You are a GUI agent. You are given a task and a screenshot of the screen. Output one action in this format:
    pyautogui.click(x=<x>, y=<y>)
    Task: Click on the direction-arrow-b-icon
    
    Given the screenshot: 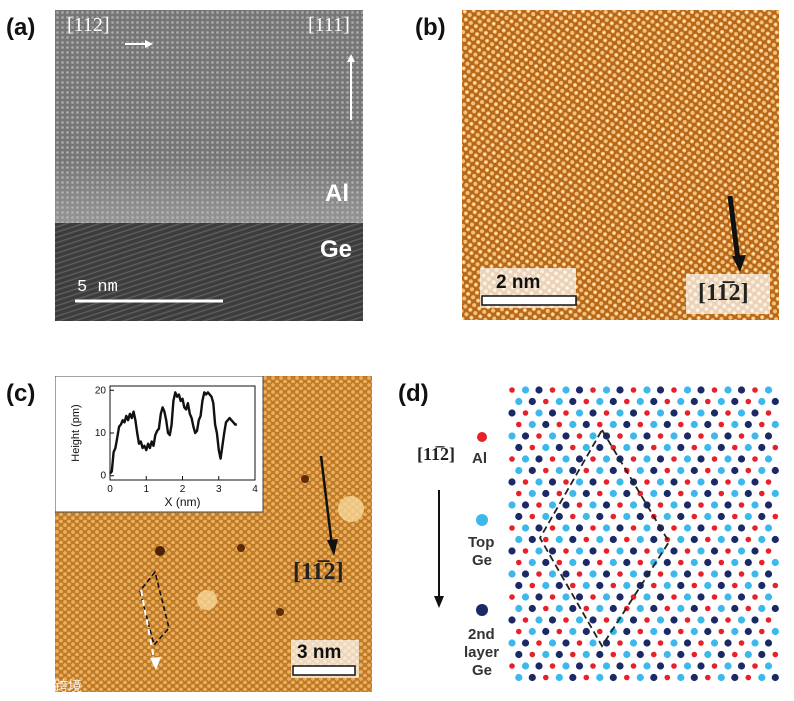 What is the action you would take?
    pyautogui.click(x=734, y=228)
    